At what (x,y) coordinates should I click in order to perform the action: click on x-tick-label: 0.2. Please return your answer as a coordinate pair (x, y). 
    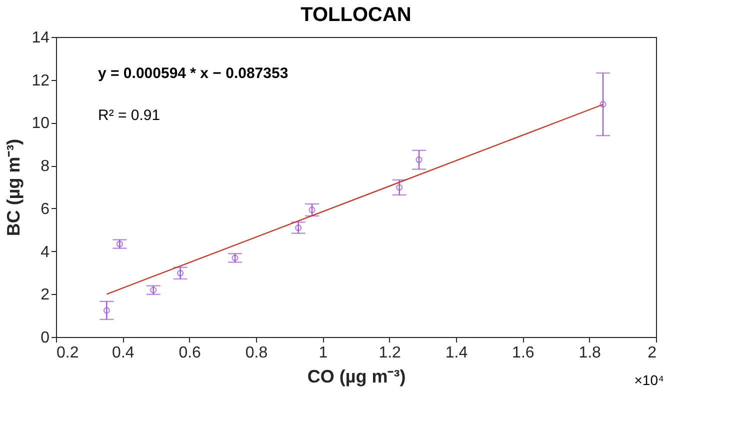
    Looking at the image, I should click on (67, 353).